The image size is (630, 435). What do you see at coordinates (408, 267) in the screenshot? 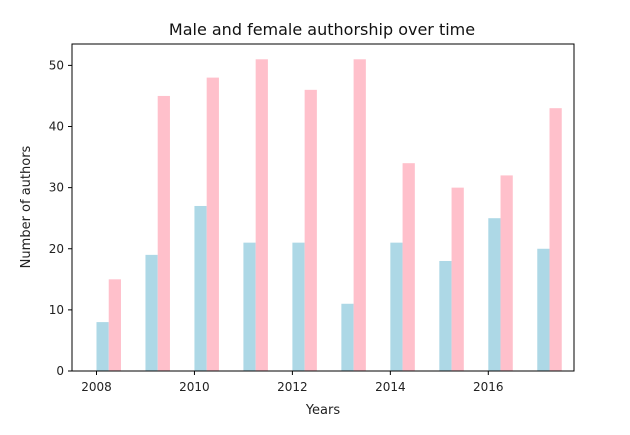
I see `bar-series-1-2014` at bounding box center [408, 267].